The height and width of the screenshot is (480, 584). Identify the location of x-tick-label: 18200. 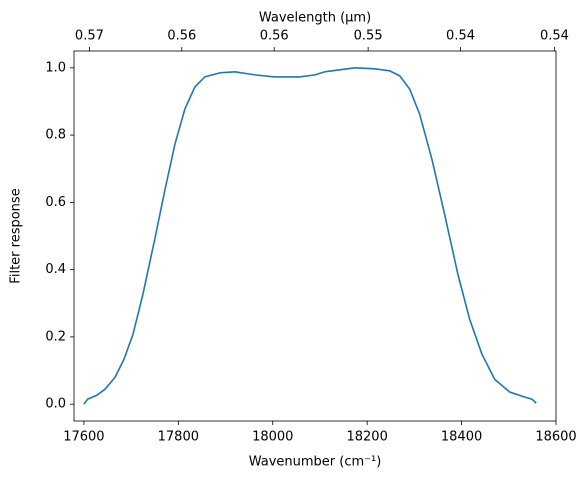
(366, 437).